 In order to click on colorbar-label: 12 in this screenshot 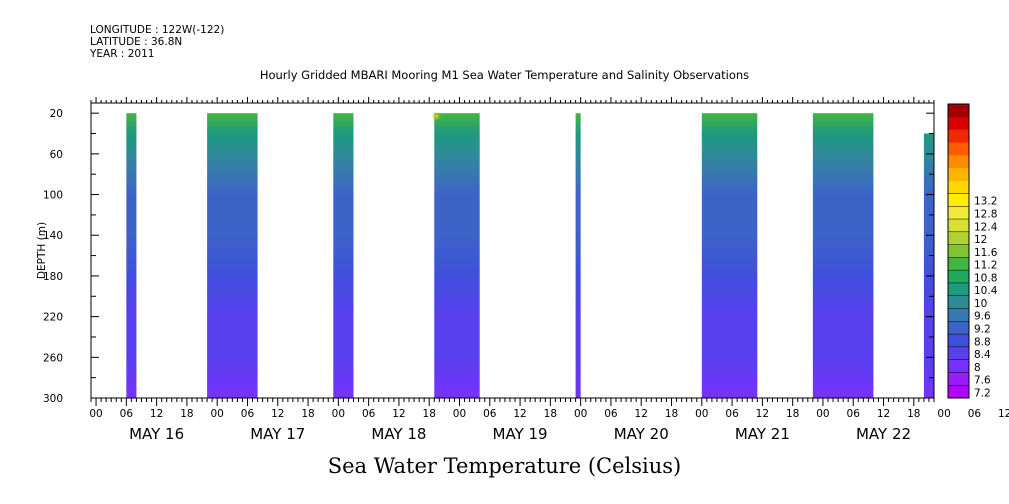, I will do `click(980, 240)`.